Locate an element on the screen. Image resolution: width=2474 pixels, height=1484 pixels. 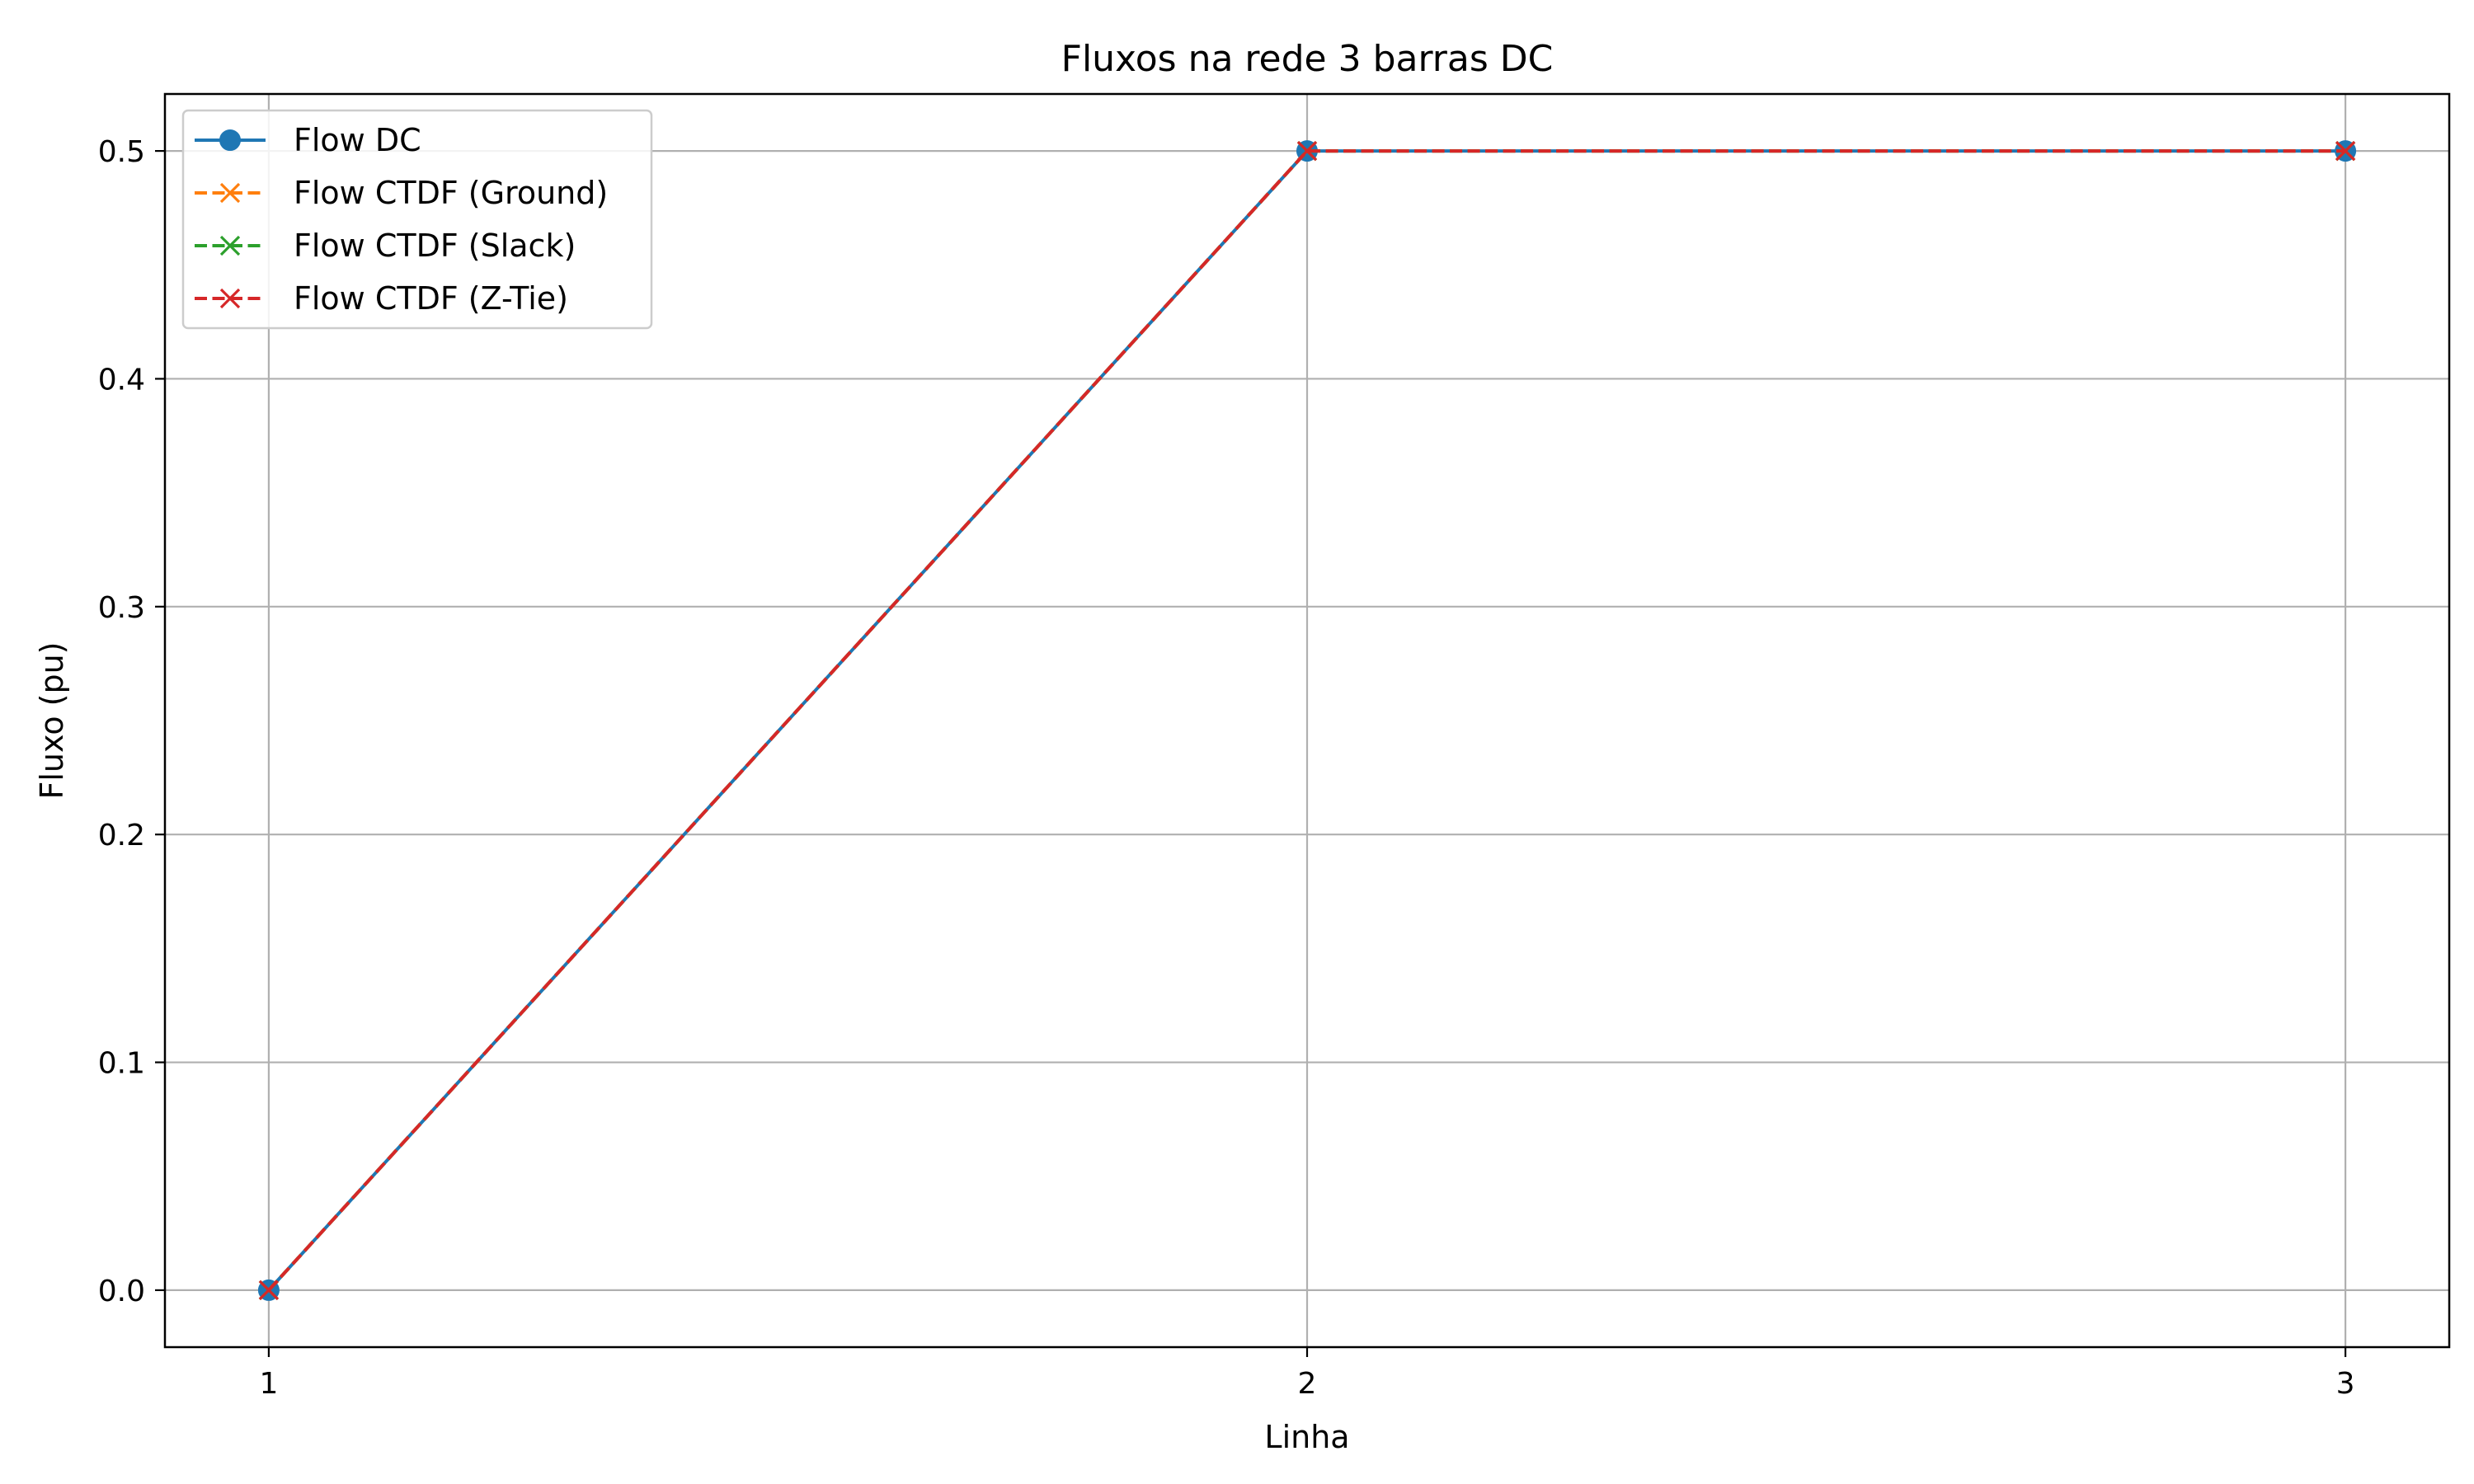
y-tick-label: 0.1 is located at coordinates (121, 1064).